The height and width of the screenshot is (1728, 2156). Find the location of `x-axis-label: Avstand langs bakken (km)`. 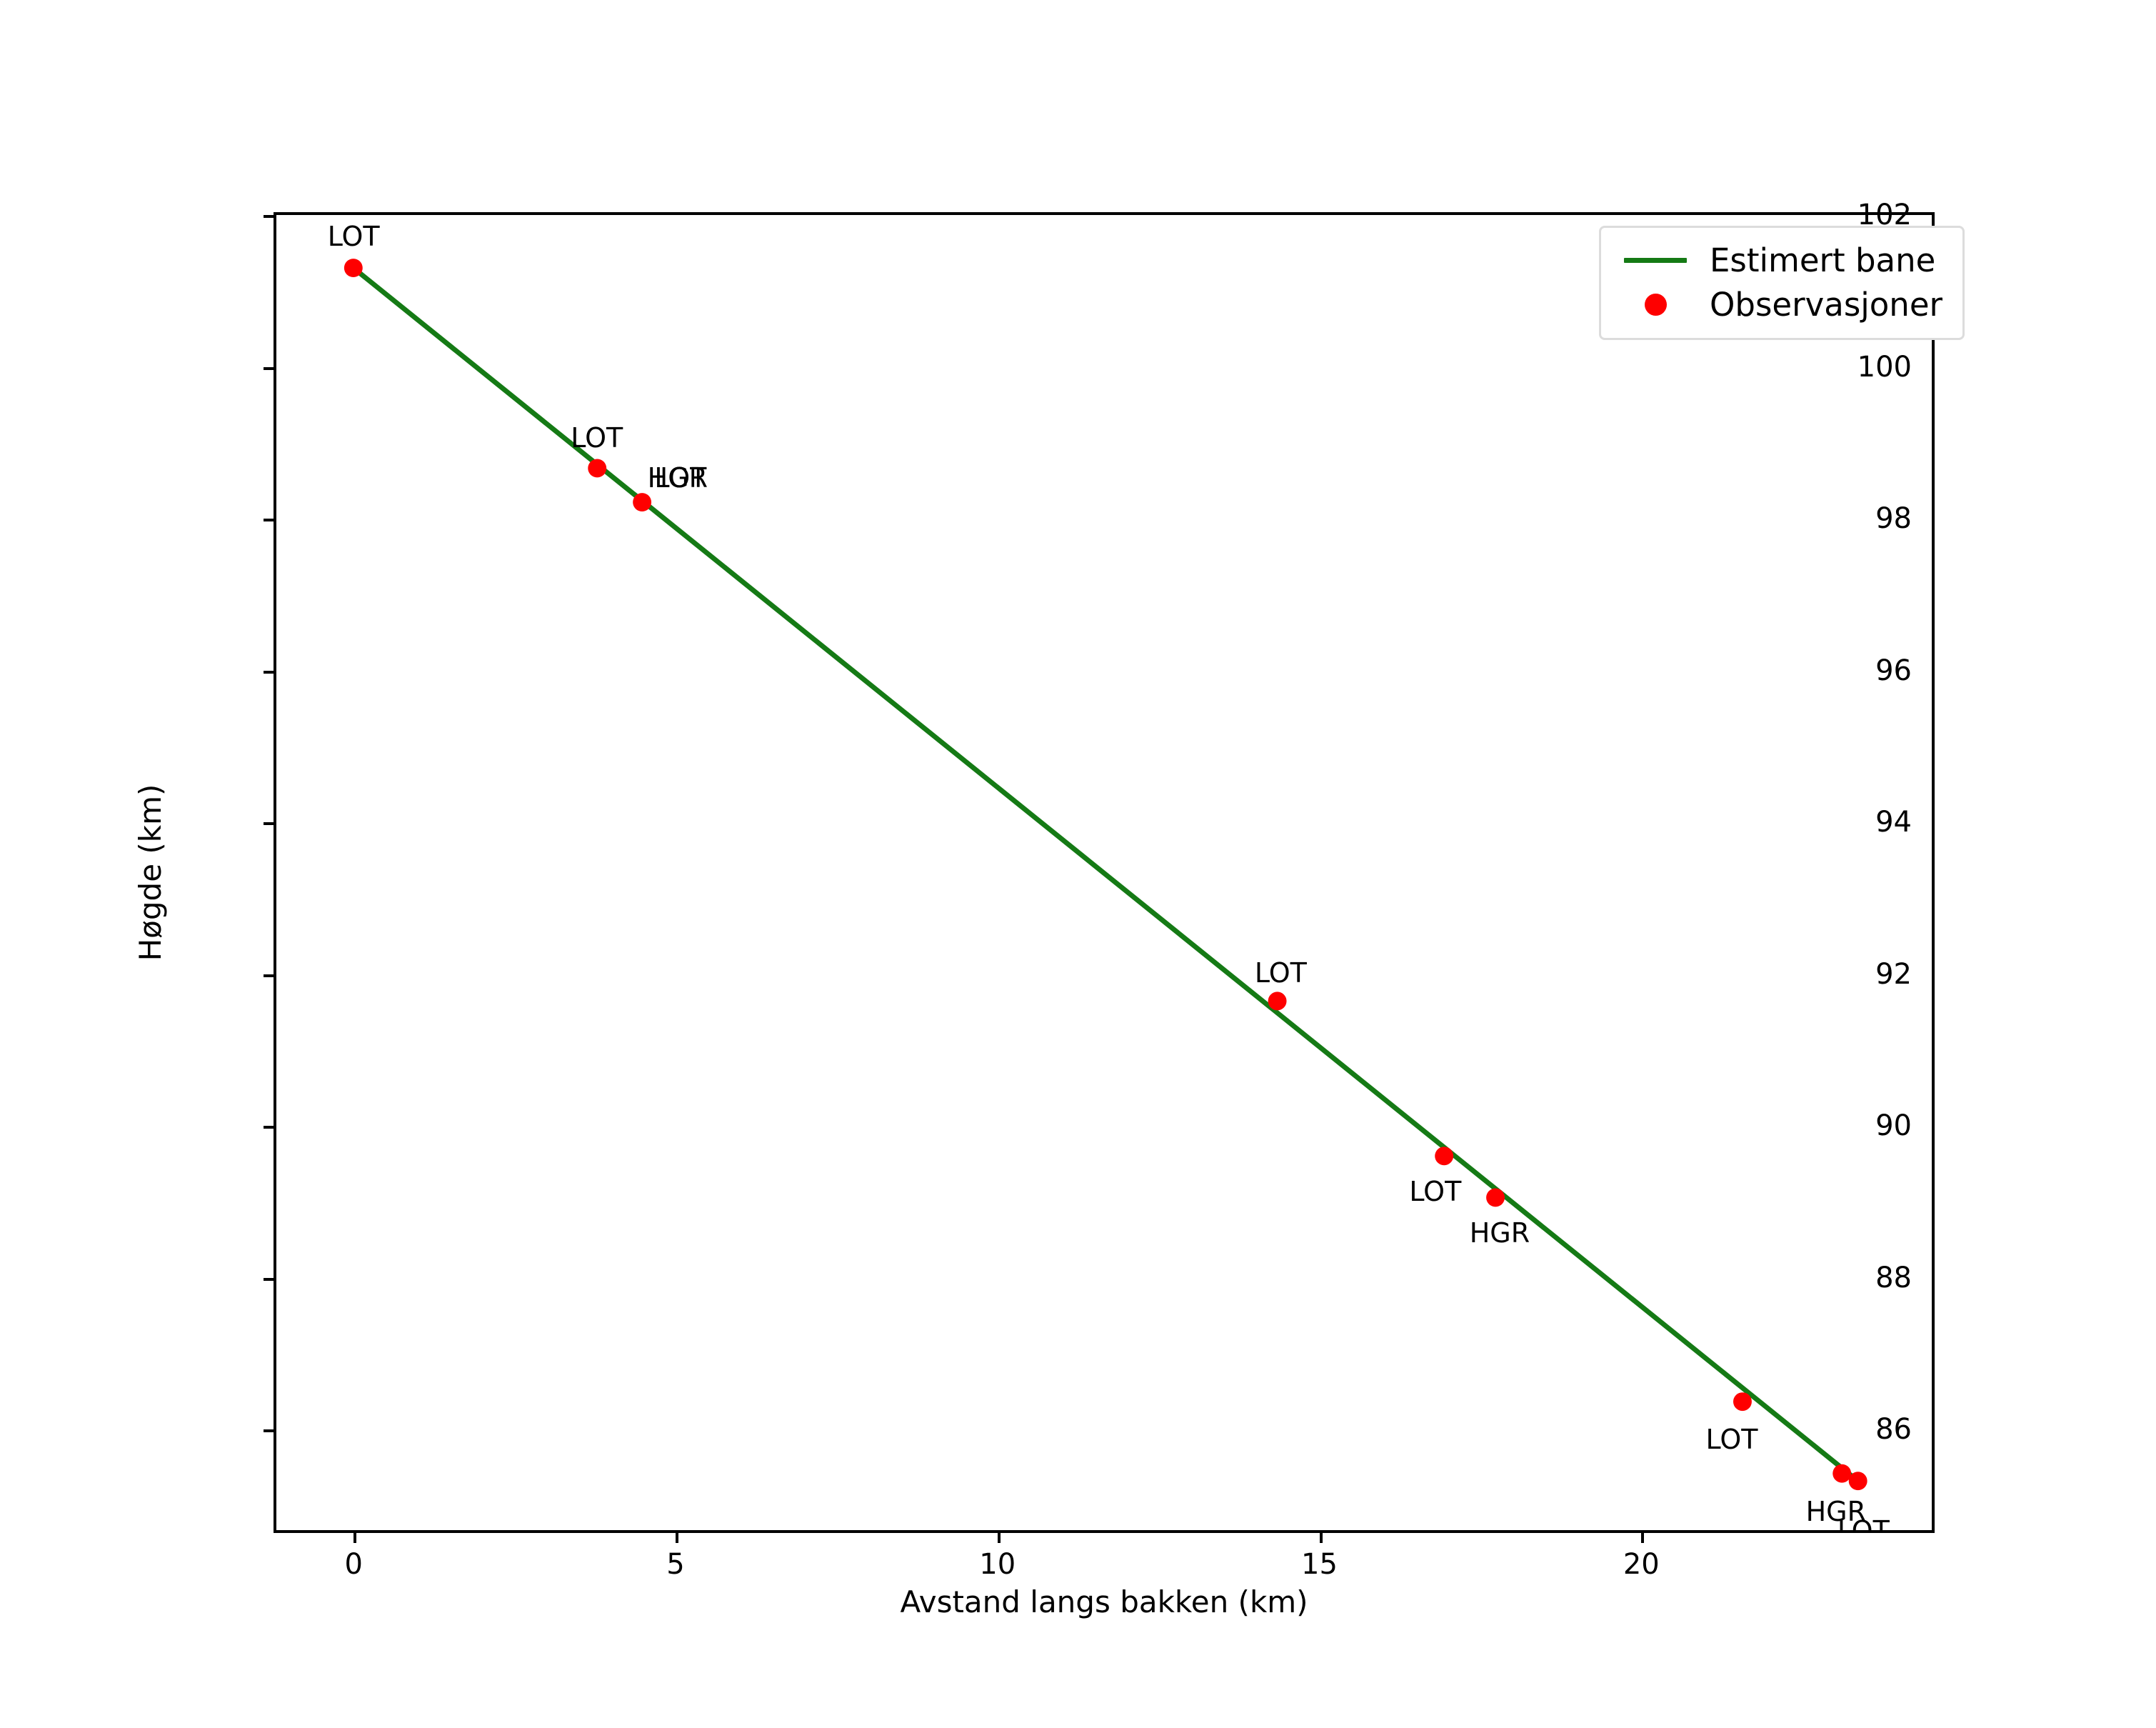

x-axis-label: Avstand langs bakken (km) is located at coordinates (1104, 1601).